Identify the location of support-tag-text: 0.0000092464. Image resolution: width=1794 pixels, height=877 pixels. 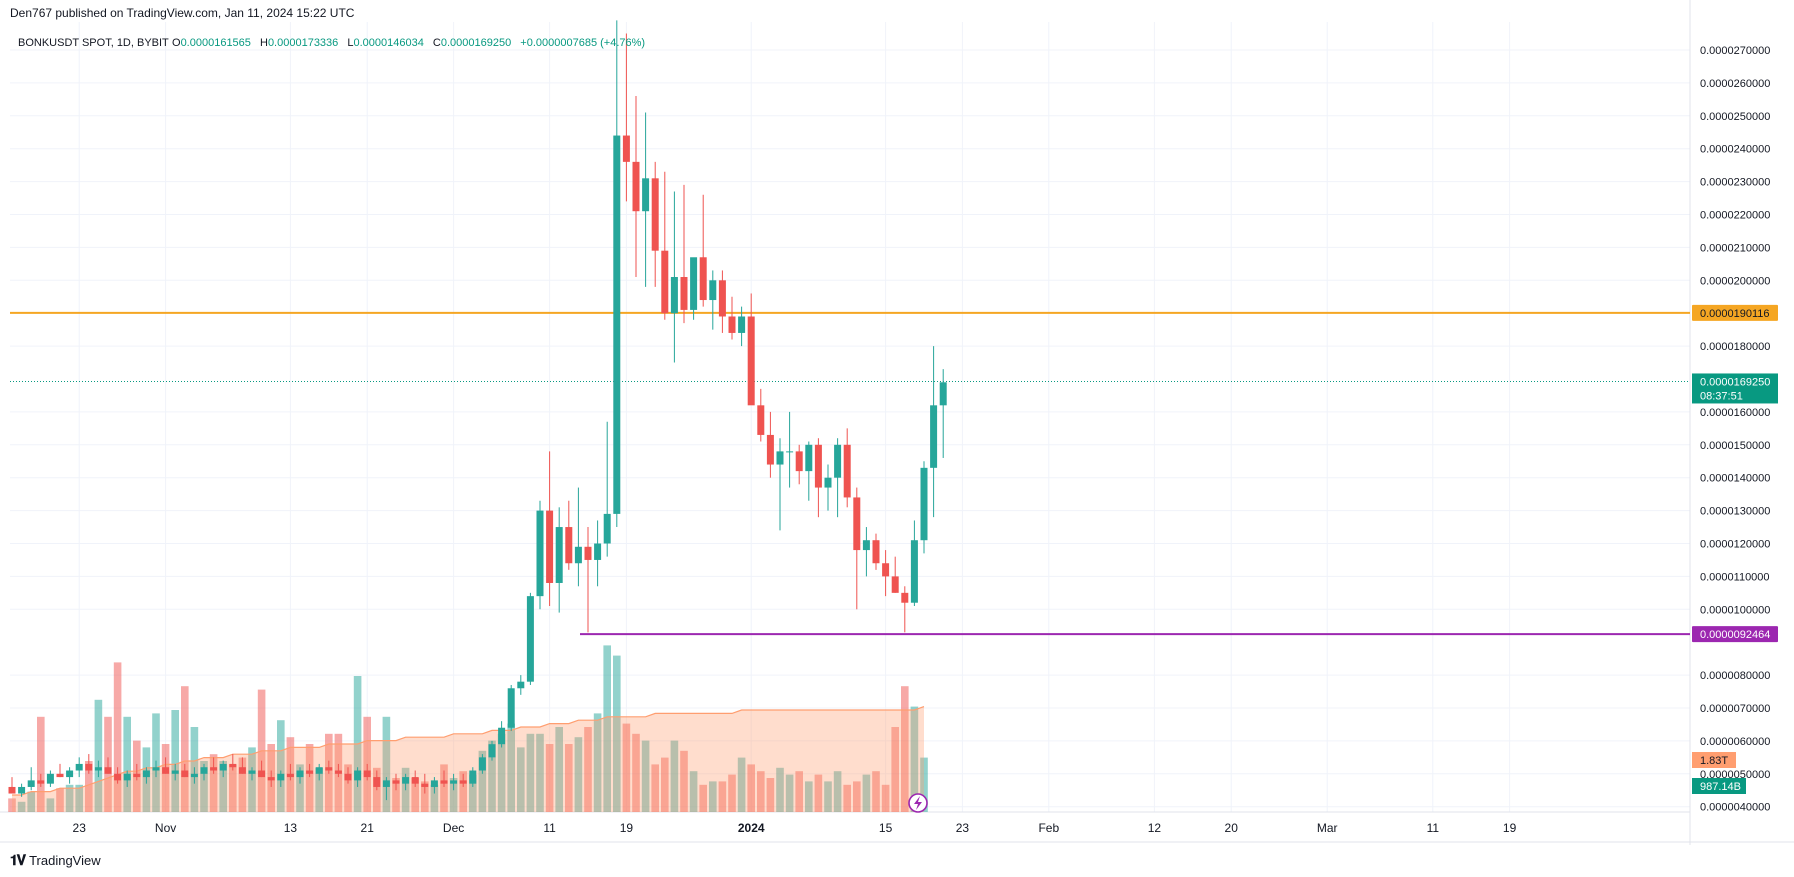
(1735, 635).